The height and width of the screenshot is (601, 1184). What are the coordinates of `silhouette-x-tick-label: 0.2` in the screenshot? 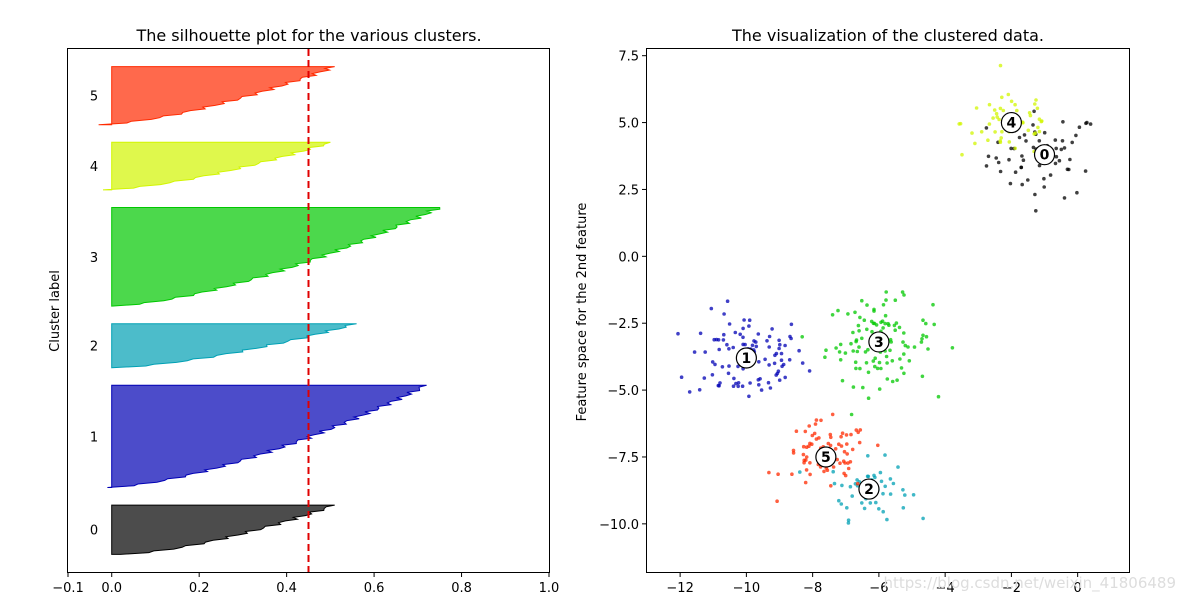 It's located at (199, 588).